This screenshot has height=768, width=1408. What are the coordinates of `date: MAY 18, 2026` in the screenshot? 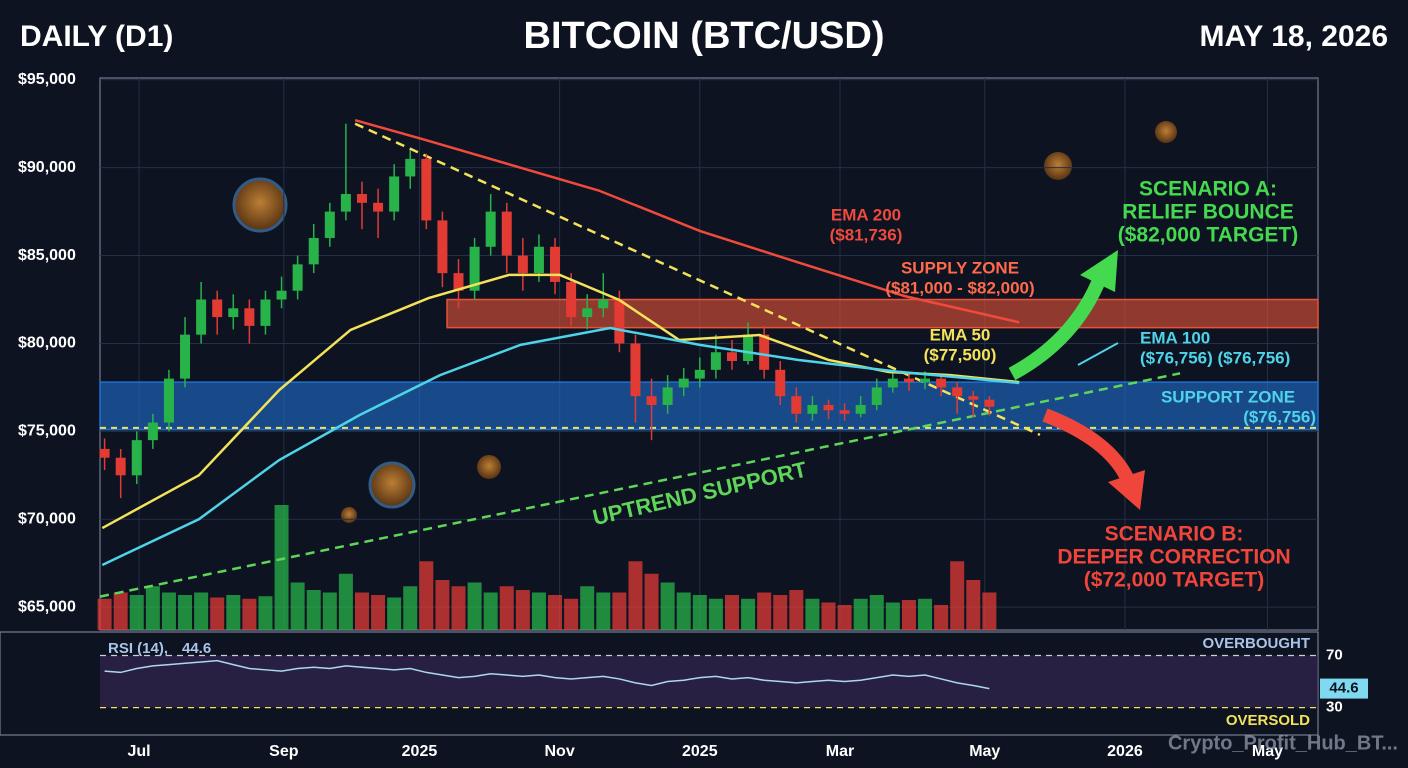 It's located at (1294, 36).